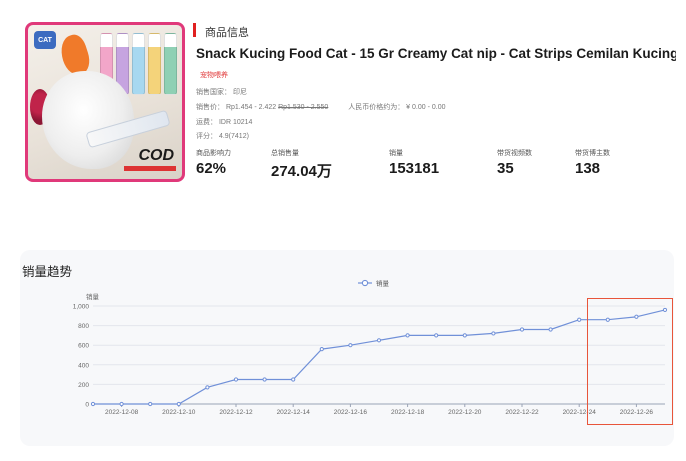  Describe the element at coordinates (580, 412) in the screenshot. I see `x-tick-label: 2022-12-24` at that location.